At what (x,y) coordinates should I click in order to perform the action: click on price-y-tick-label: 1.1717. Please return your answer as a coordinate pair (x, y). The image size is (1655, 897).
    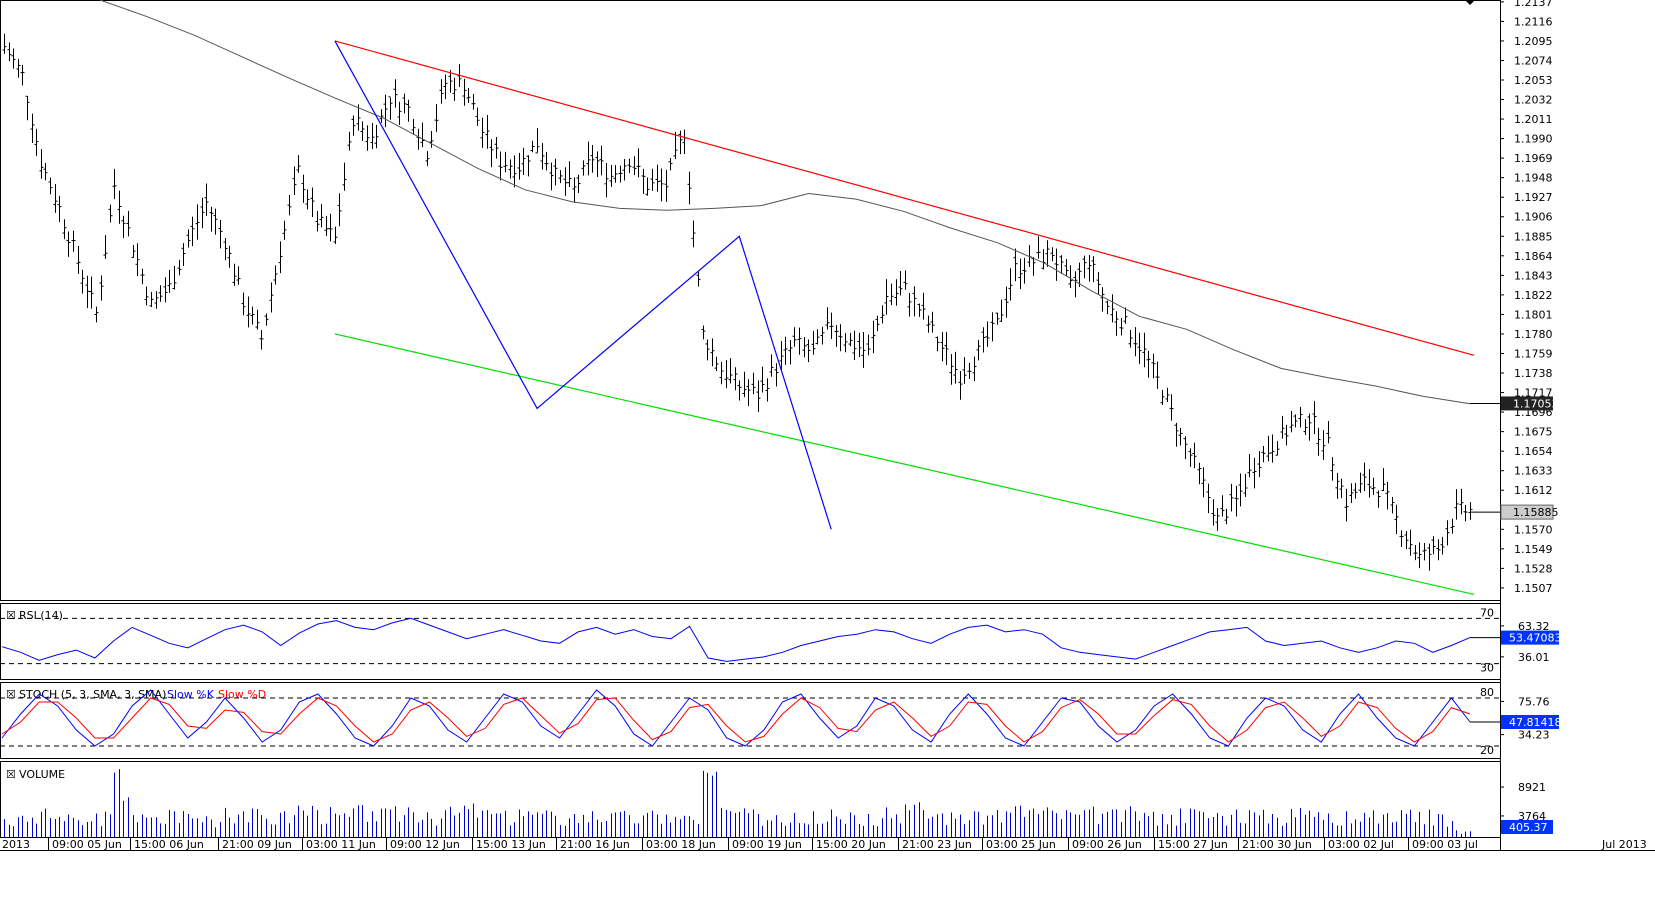
    Looking at the image, I should click on (1533, 393).